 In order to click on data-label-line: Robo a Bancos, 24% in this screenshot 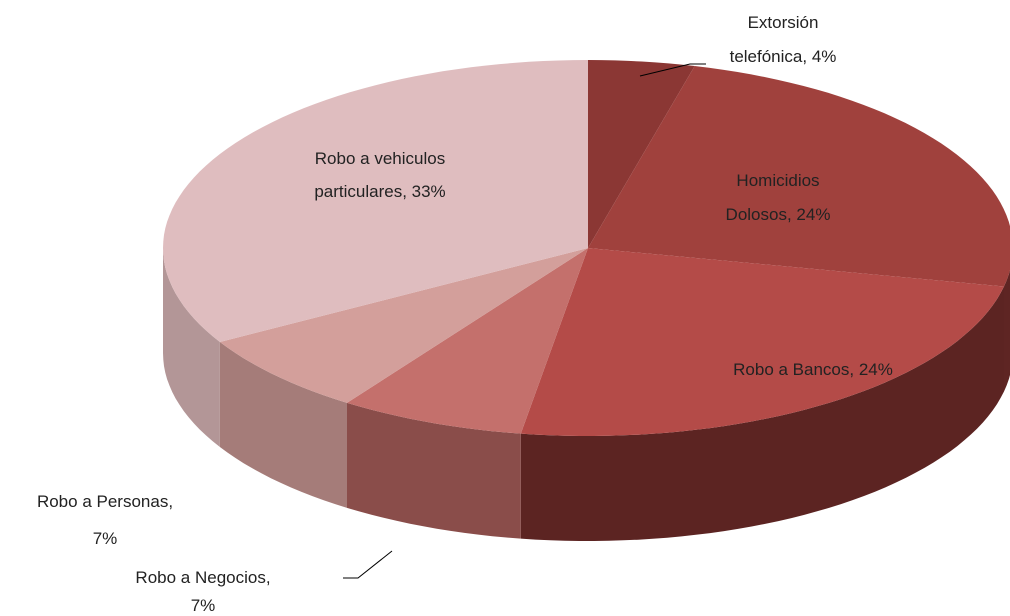, I will do `click(813, 369)`.